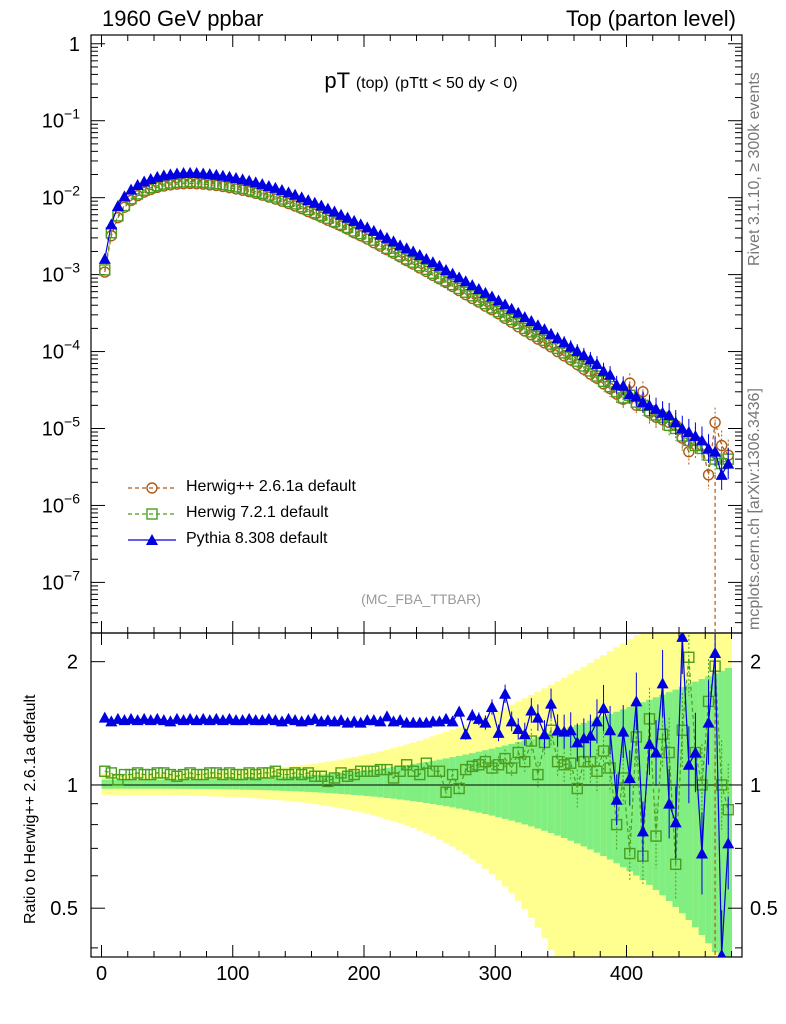 The height and width of the screenshot is (1024, 786). What do you see at coordinates (755, 786) in the screenshot?
I see `ratio-y-tick-label-right: 1` at bounding box center [755, 786].